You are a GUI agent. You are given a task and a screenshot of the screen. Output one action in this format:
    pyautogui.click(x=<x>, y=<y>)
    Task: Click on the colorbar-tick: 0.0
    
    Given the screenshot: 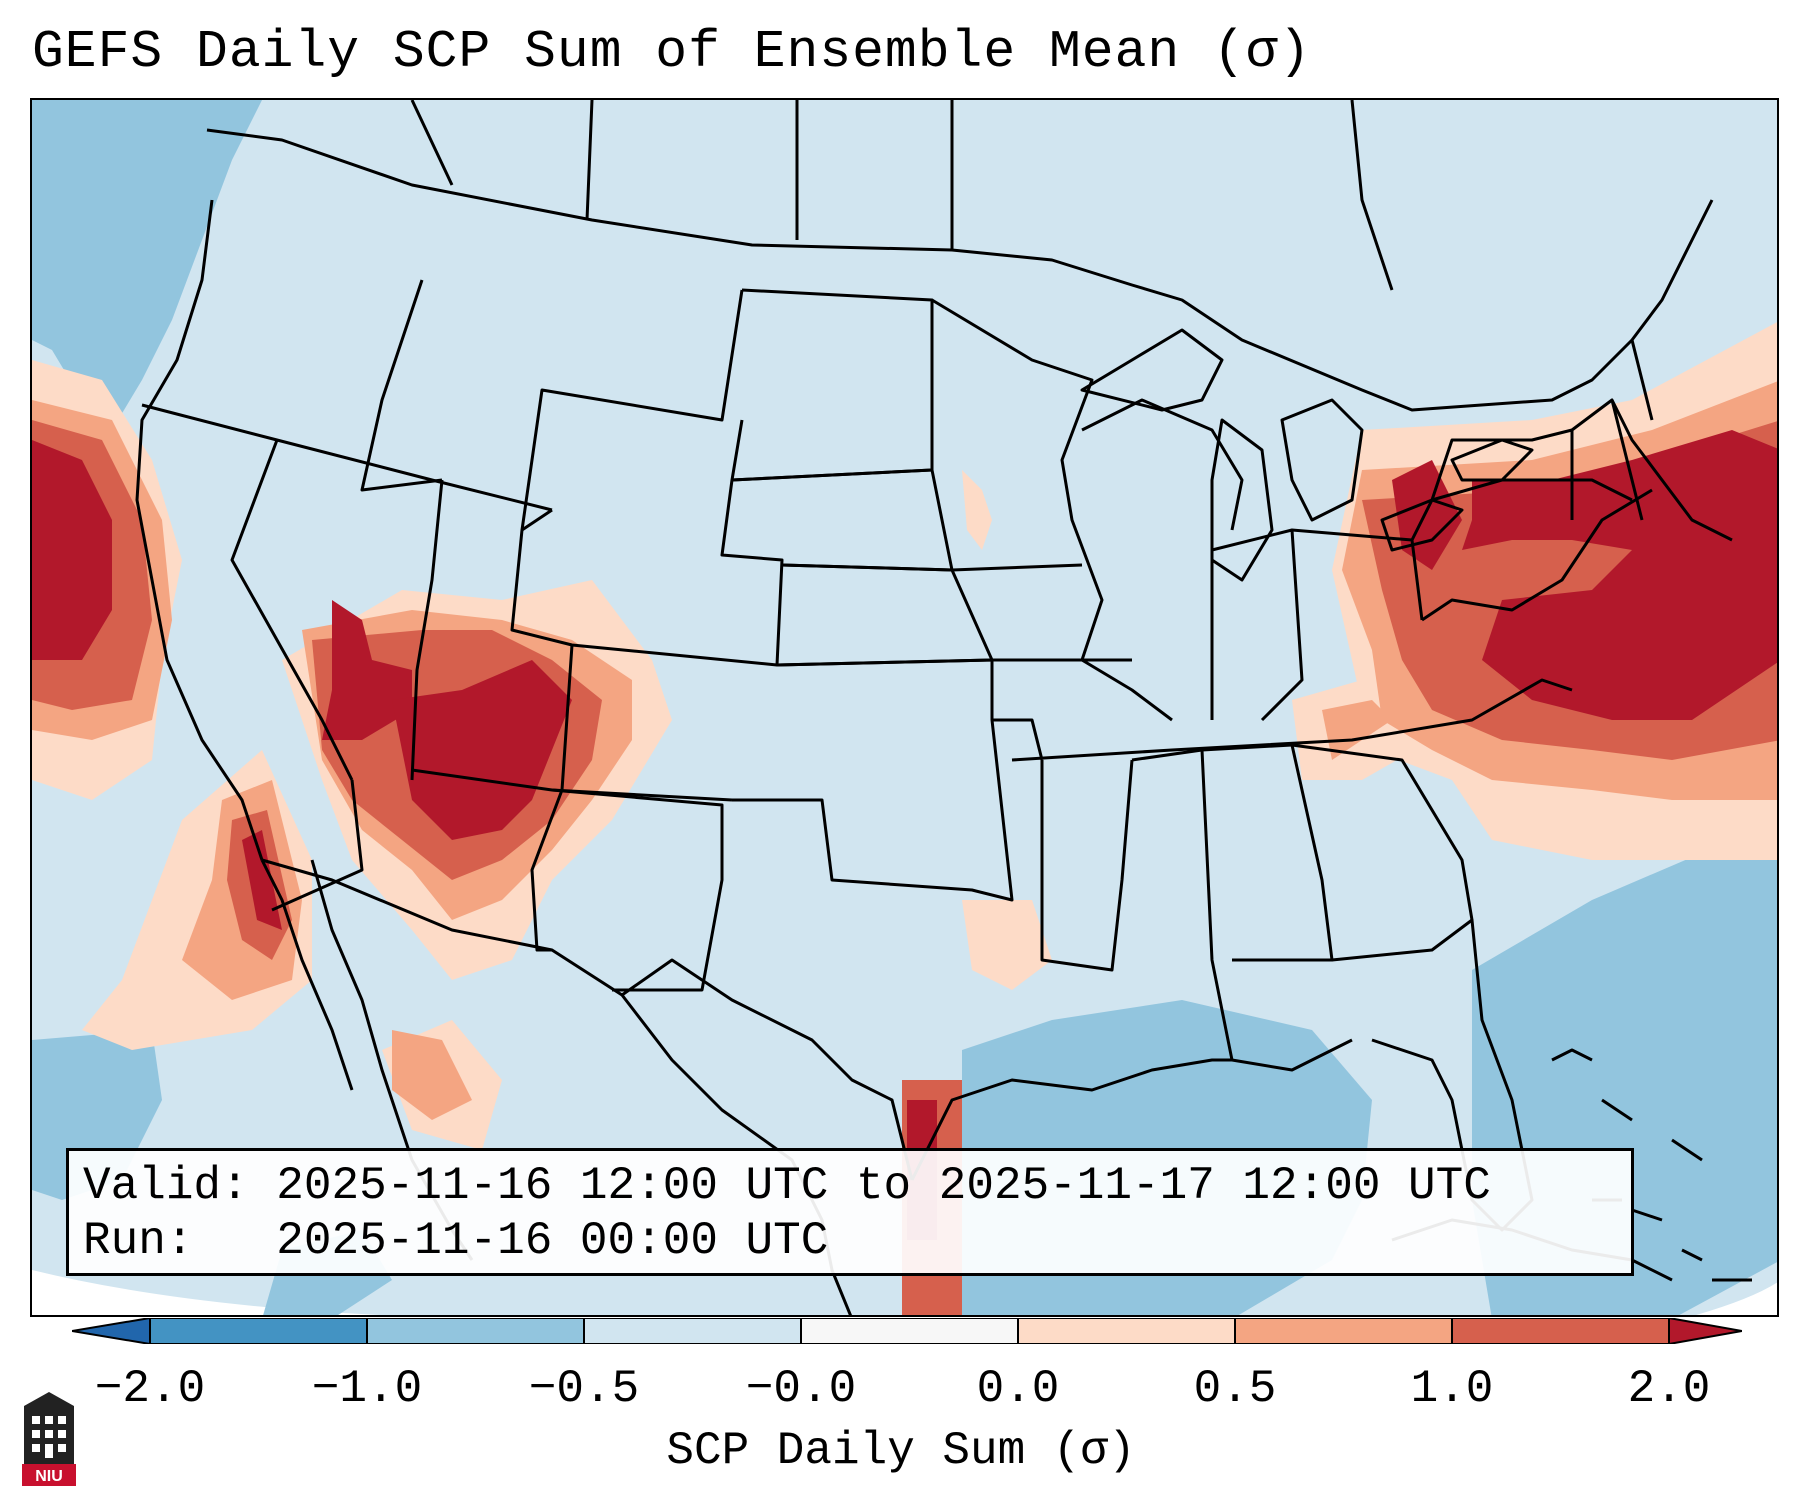 What is the action you would take?
    pyautogui.click(x=1018, y=1389)
    